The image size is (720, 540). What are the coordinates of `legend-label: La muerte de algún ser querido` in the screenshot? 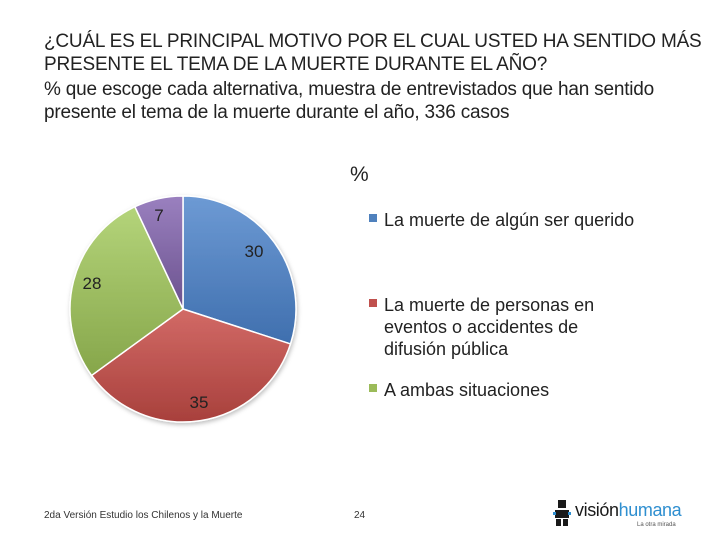 It's located at (509, 220).